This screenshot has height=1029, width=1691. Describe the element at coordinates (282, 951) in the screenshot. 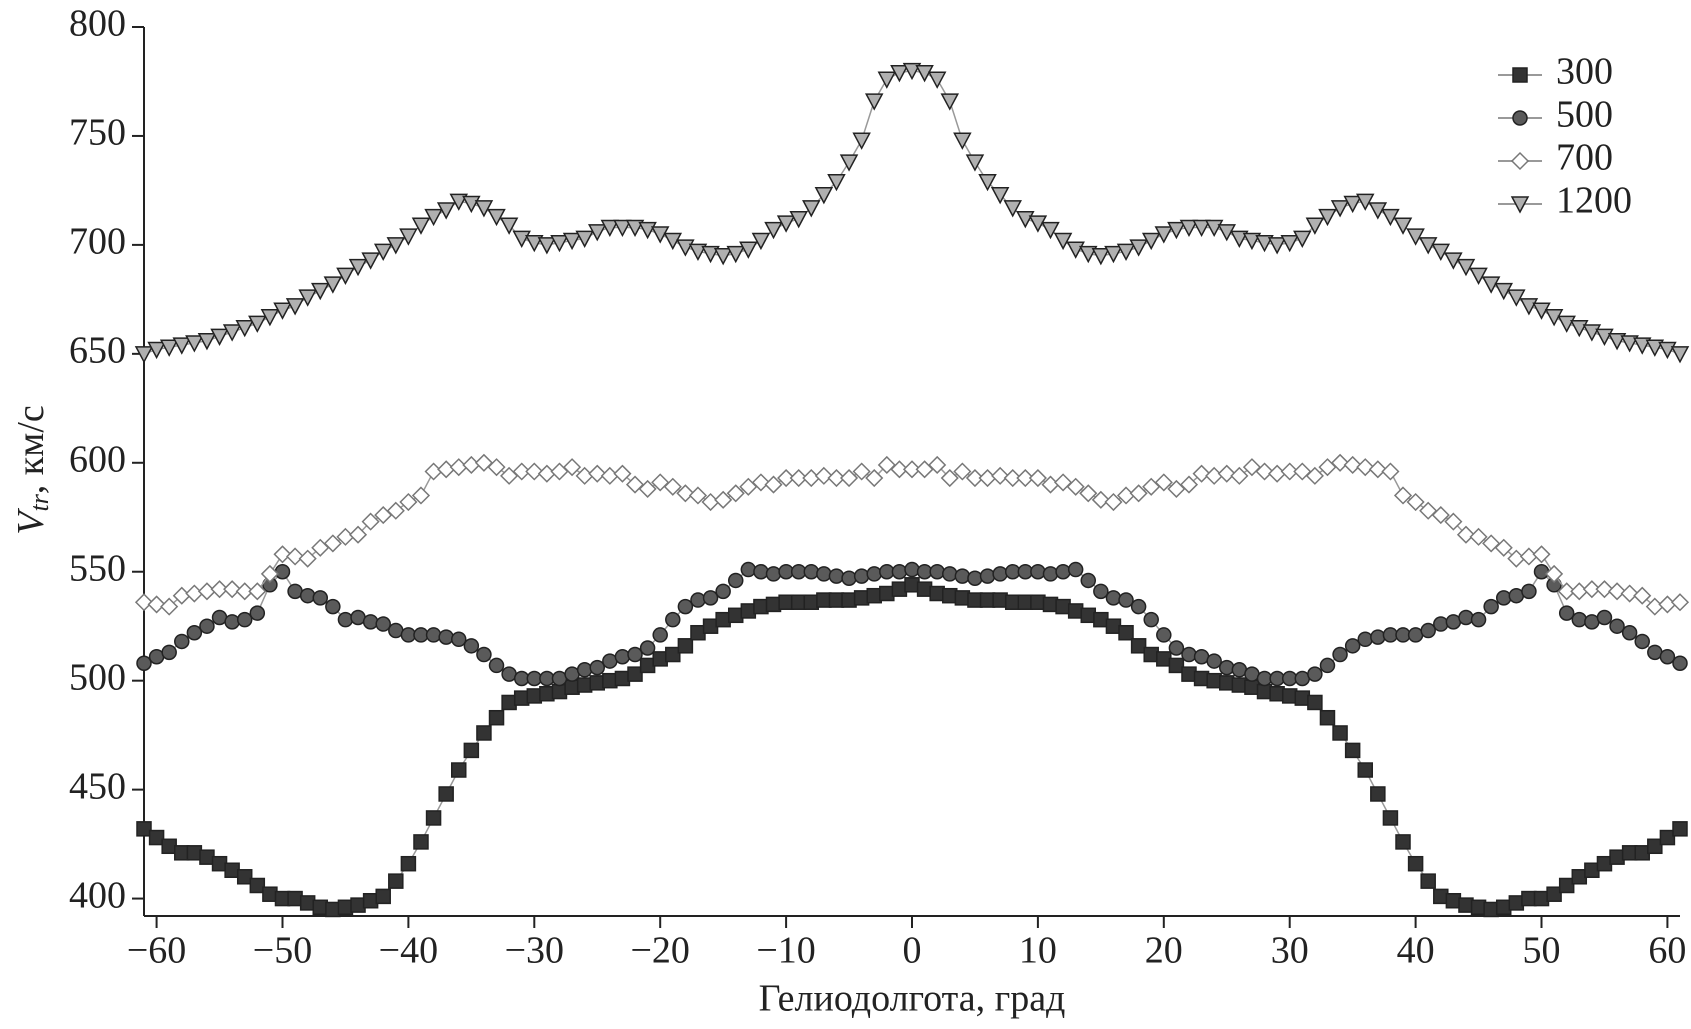

I see `x-tick-label: −50` at that location.